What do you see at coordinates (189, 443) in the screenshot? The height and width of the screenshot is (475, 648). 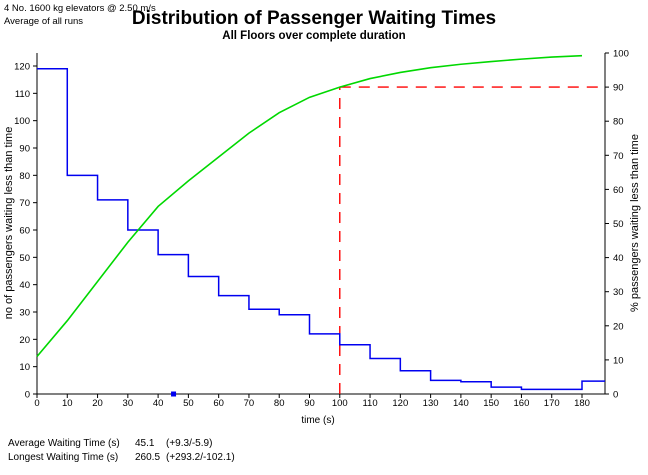 I see `stat-range: (+9.3/-5.9)` at bounding box center [189, 443].